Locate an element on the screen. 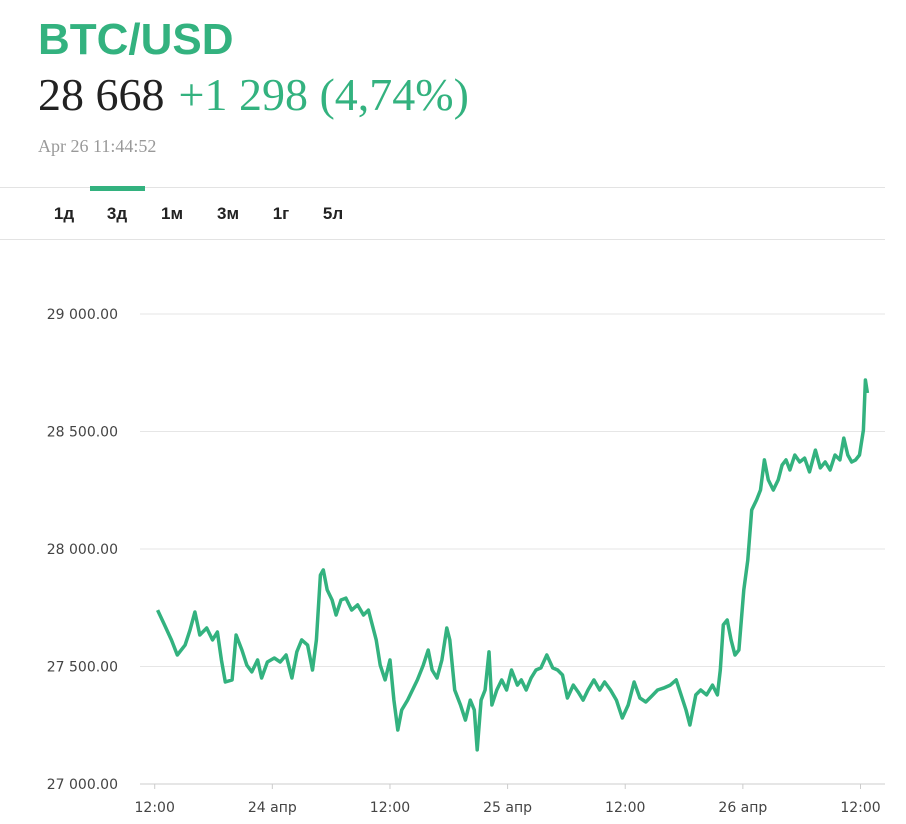  tab: 1м is located at coordinates (172, 213).